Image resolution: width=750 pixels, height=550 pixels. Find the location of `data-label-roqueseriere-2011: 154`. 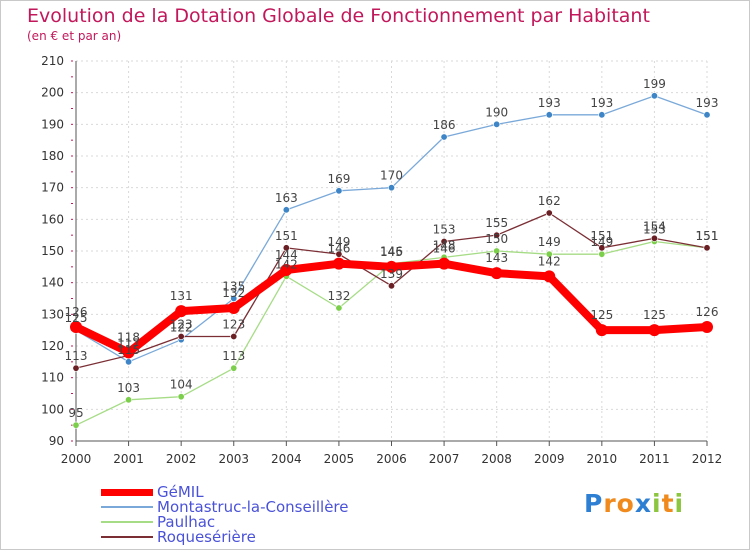

data-label-roqueseriere-2011: 154 is located at coordinates (654, 226).